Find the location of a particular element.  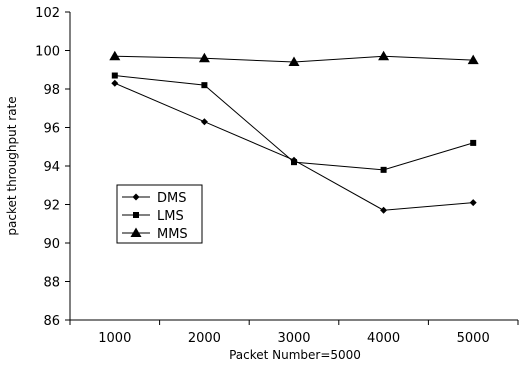

x-tick-label: 3000 is located at coordinates (293, 338).